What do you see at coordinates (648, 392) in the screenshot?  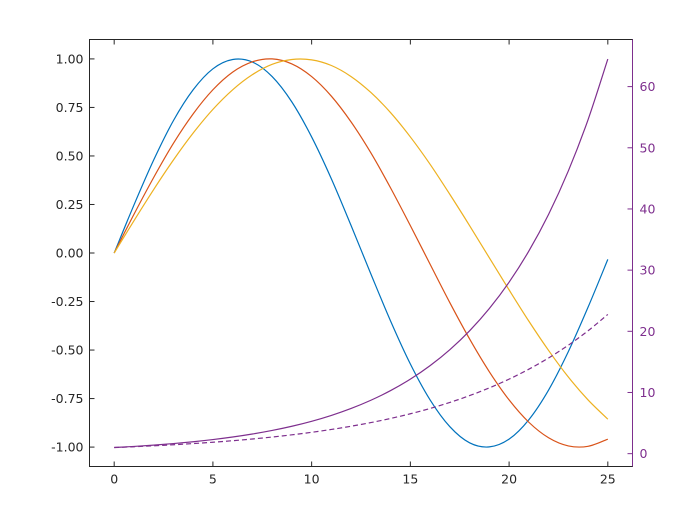 I see `y-right-tick-label: 10` at bounding box center [648, 392].